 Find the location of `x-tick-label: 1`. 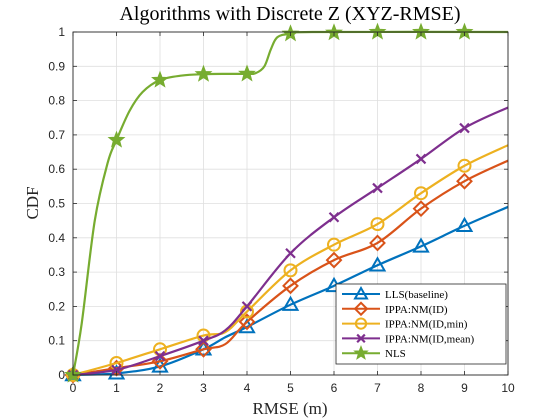

x-tick-label: 1 is located at coordinates (116, 388).